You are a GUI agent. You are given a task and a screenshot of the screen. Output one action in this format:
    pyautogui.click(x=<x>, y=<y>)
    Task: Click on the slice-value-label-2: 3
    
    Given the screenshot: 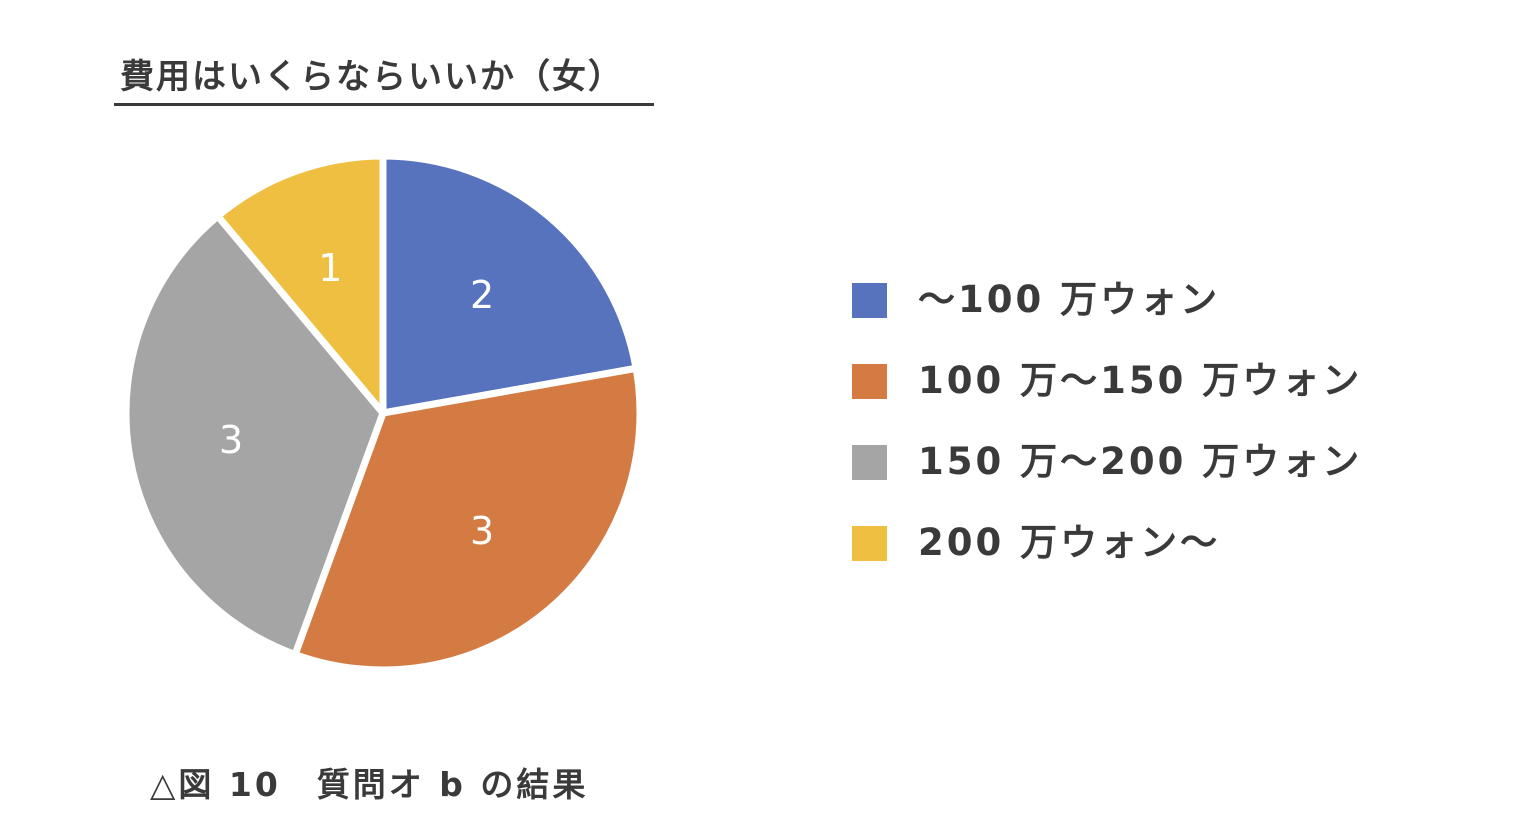 What is the action you would take?
    pyautogui.click(x=231, y=440)
    